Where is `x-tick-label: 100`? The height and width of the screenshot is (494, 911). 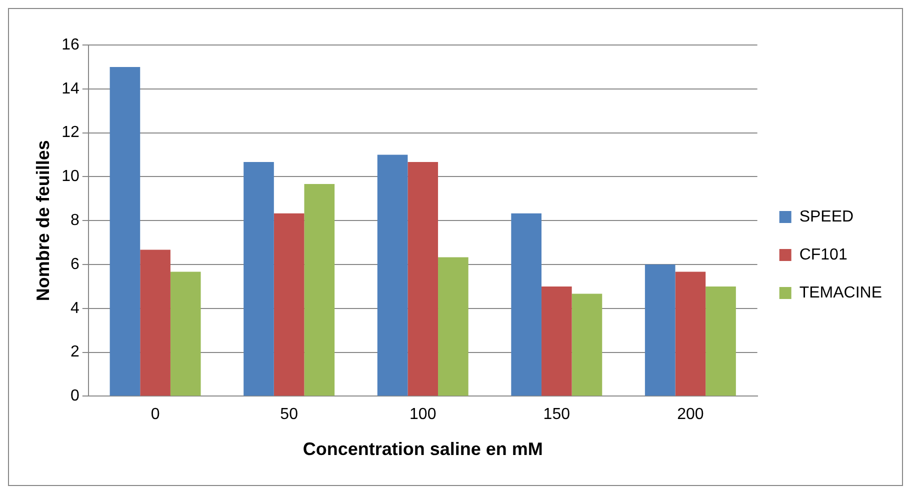
x-tick-label: 100 is located at coordinates (423, 415).